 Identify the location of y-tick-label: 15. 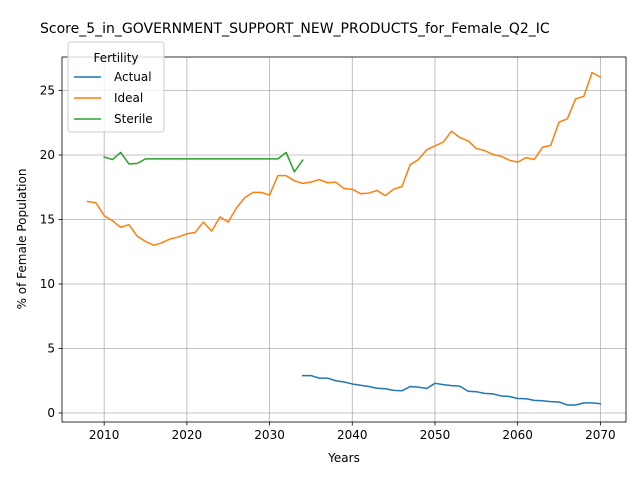
(47, 220).